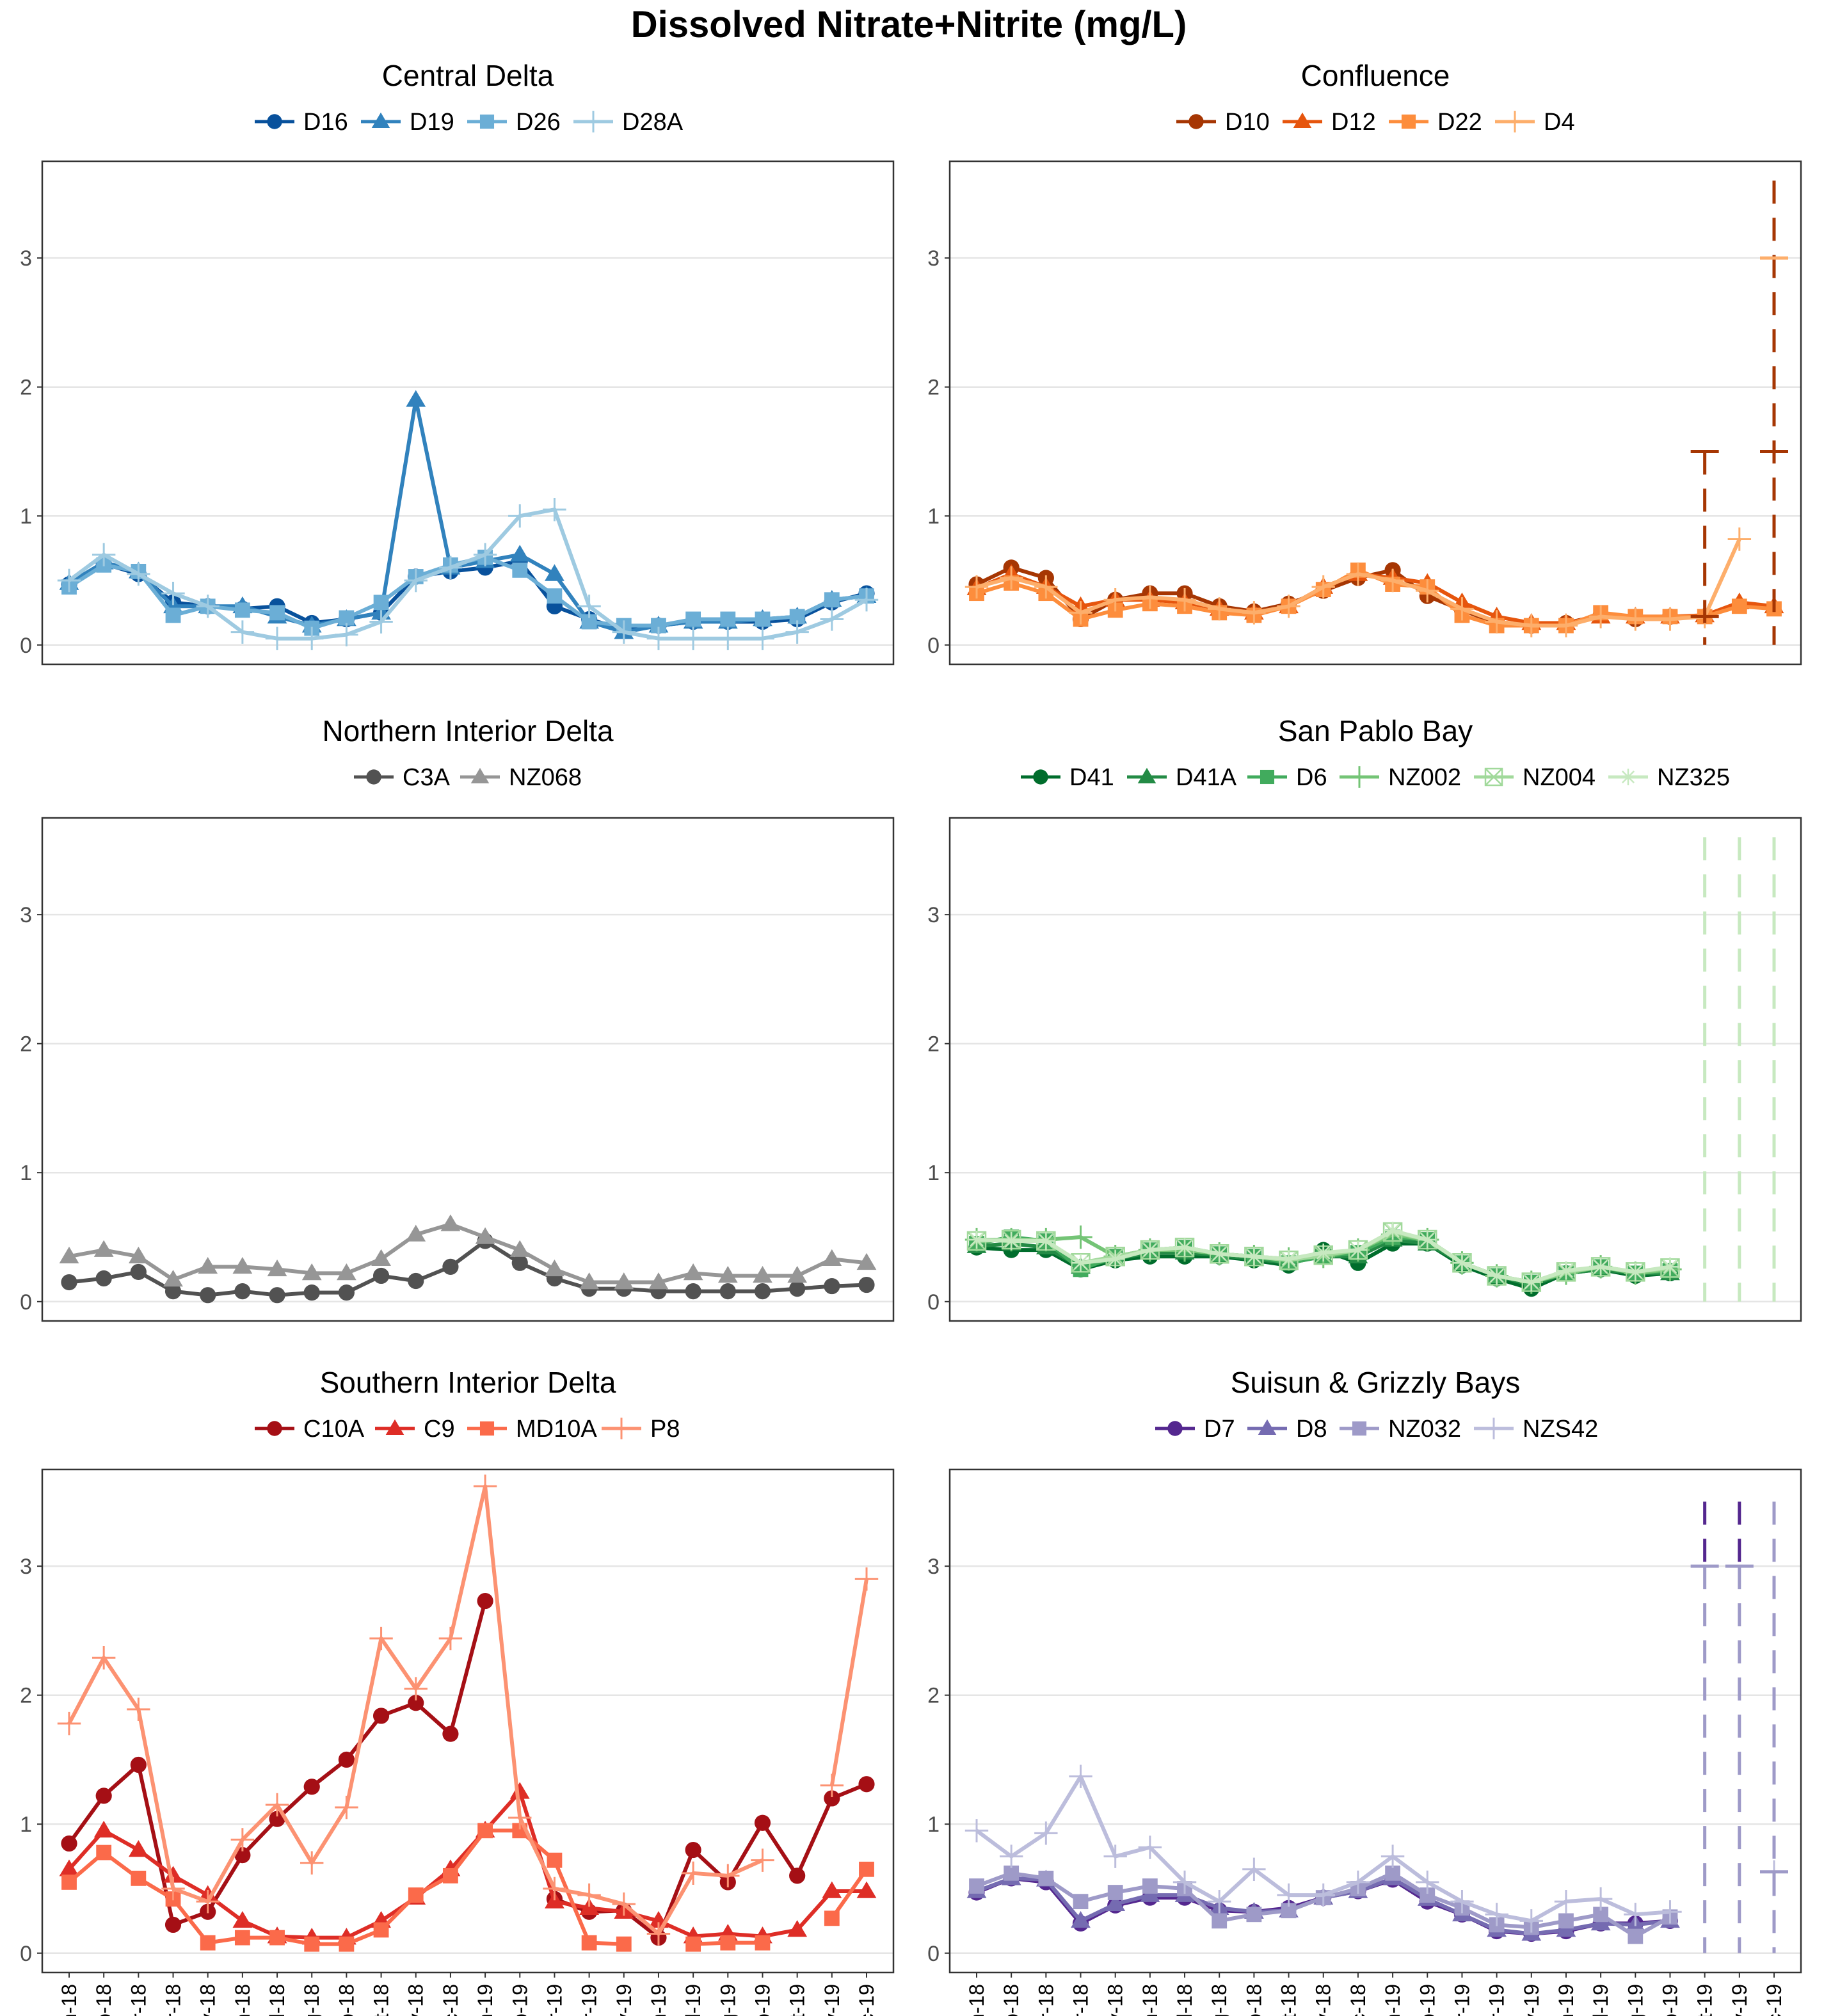  What do you see at coordinates (624, 2000) in the screenshot?
I see `x-tick-label: May-19` at bounding box center [624, 2000].